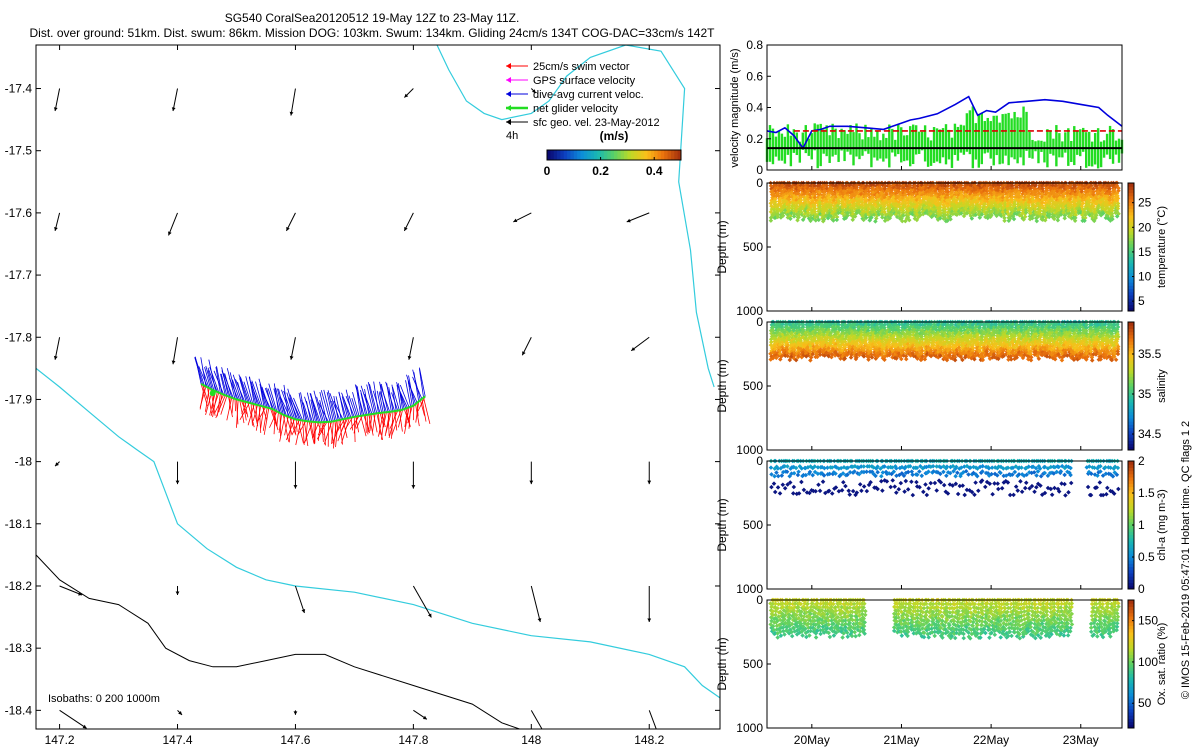 This screenshot has height=750, width=1200. What do you see at coordinates (19, 710) in the screenshot?
I see `map-ytick-label: -18.4` at bounding box center [19, 710].